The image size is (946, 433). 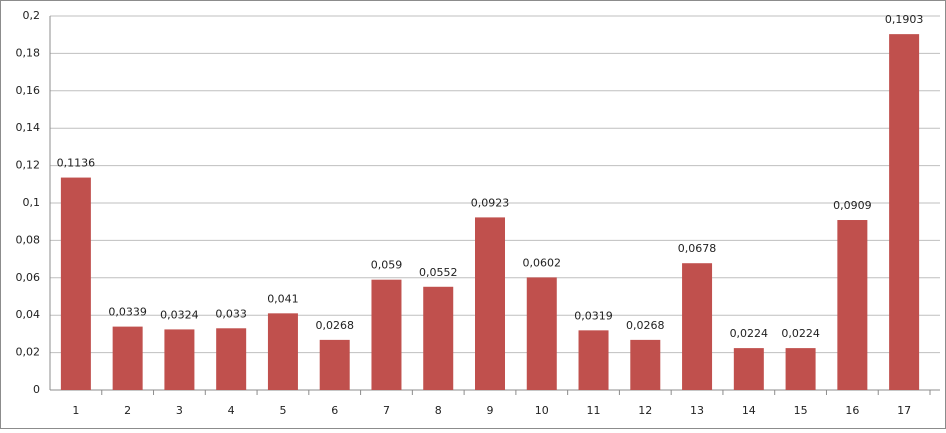 What do you see at coordinates (490, 202) in the screenshot?
I see `value-label: 0,0923` at bounding box center [490, 202].